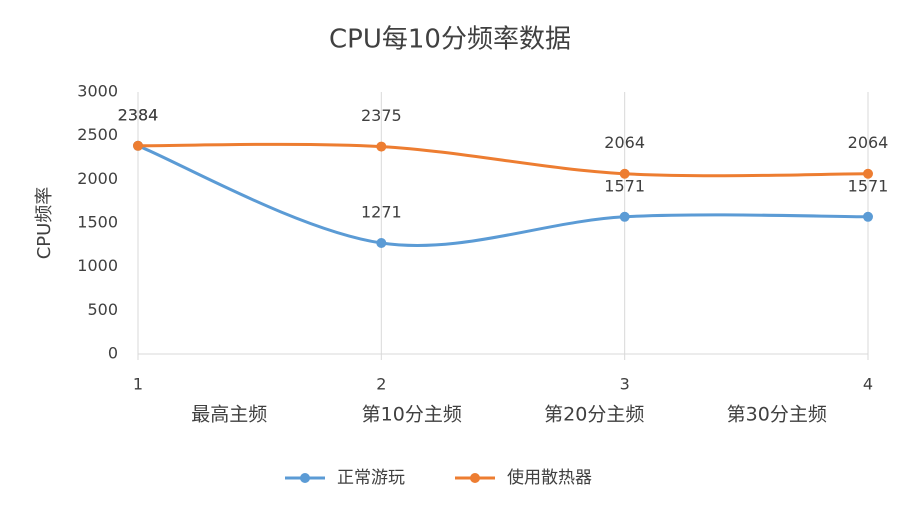 The height and width of the screenshot is (525, 900). I want to click on x-tick-label: 3, so click(625, 384).